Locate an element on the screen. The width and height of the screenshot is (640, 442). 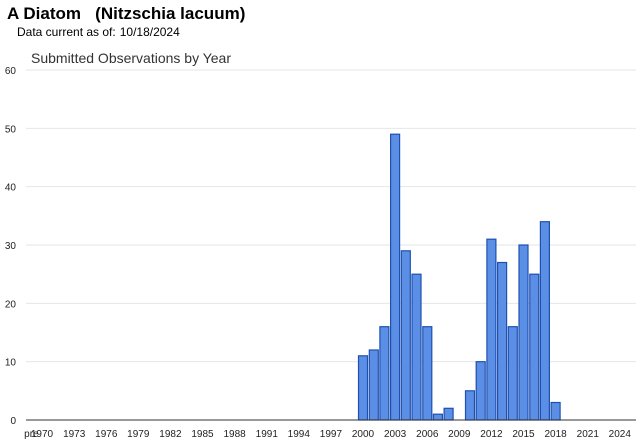
bar-2004 is located at coordinates (405, 335).